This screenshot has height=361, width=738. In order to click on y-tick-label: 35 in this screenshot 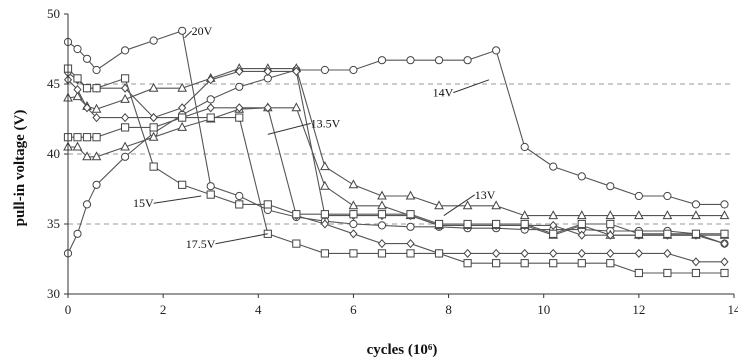, I will do `click(53, 223)`.